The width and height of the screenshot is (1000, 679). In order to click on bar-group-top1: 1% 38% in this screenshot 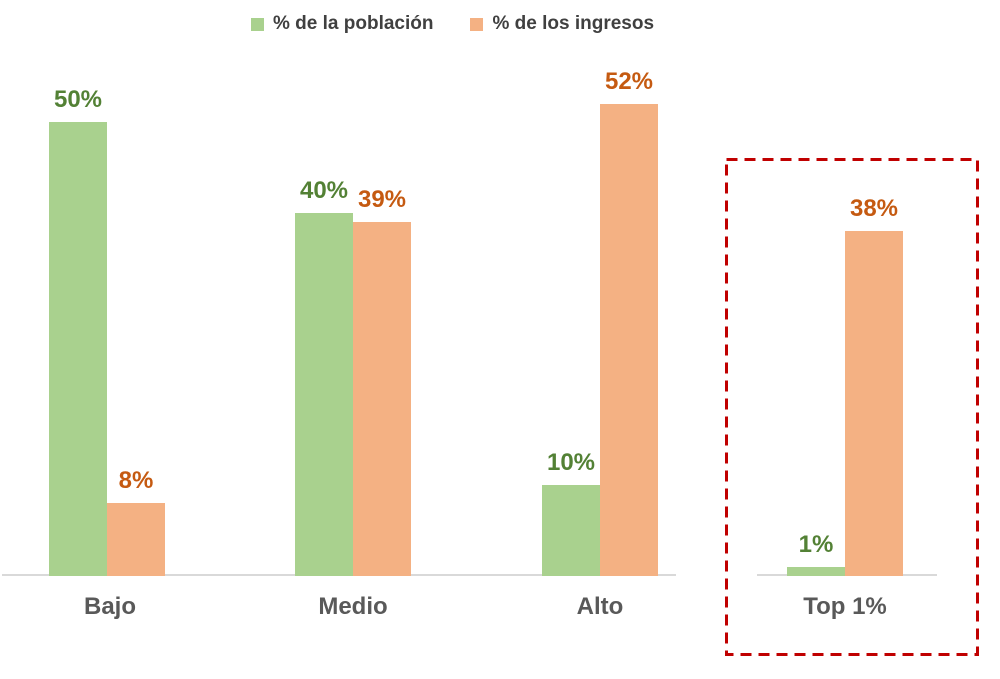, I will do `click(845, 385)`.